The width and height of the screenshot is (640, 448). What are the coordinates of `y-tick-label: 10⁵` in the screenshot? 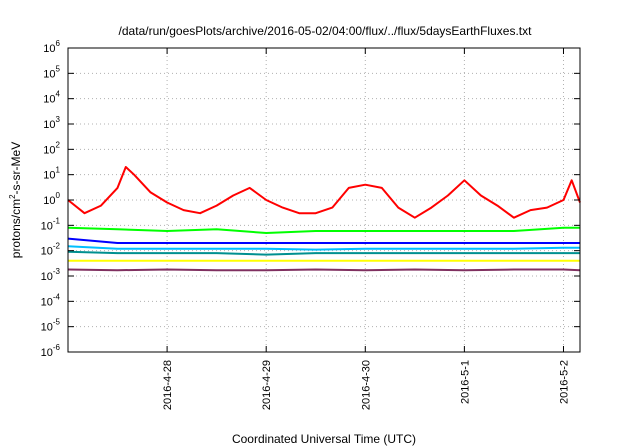 It's located at (51, 72).